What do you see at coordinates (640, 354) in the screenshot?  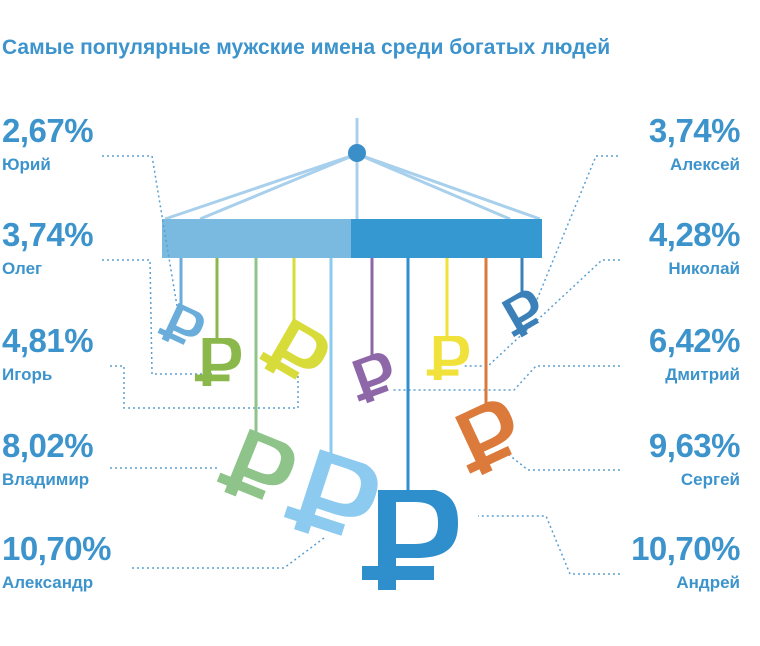 I see `name-item: 6,42% Дмитрий` at bounding box center [640, 354].